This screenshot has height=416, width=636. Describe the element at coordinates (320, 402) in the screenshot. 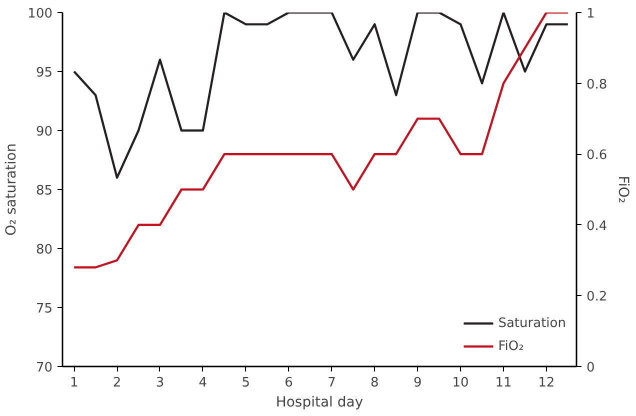

I see `x-axis-title: Hospital day` at that location.